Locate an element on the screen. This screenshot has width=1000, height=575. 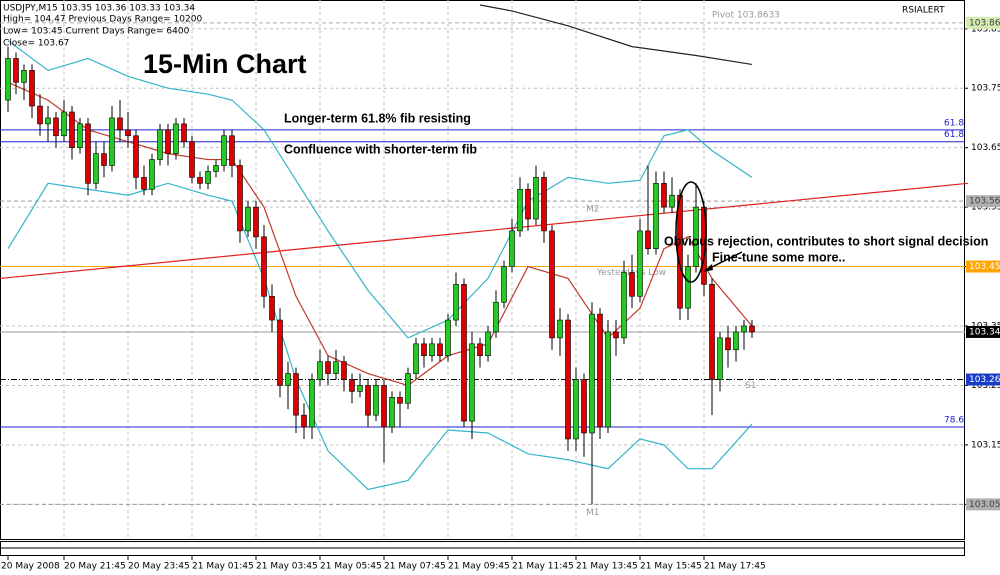
x-tick-label: 21 May 13:45 is located at coordinates (607, 567).